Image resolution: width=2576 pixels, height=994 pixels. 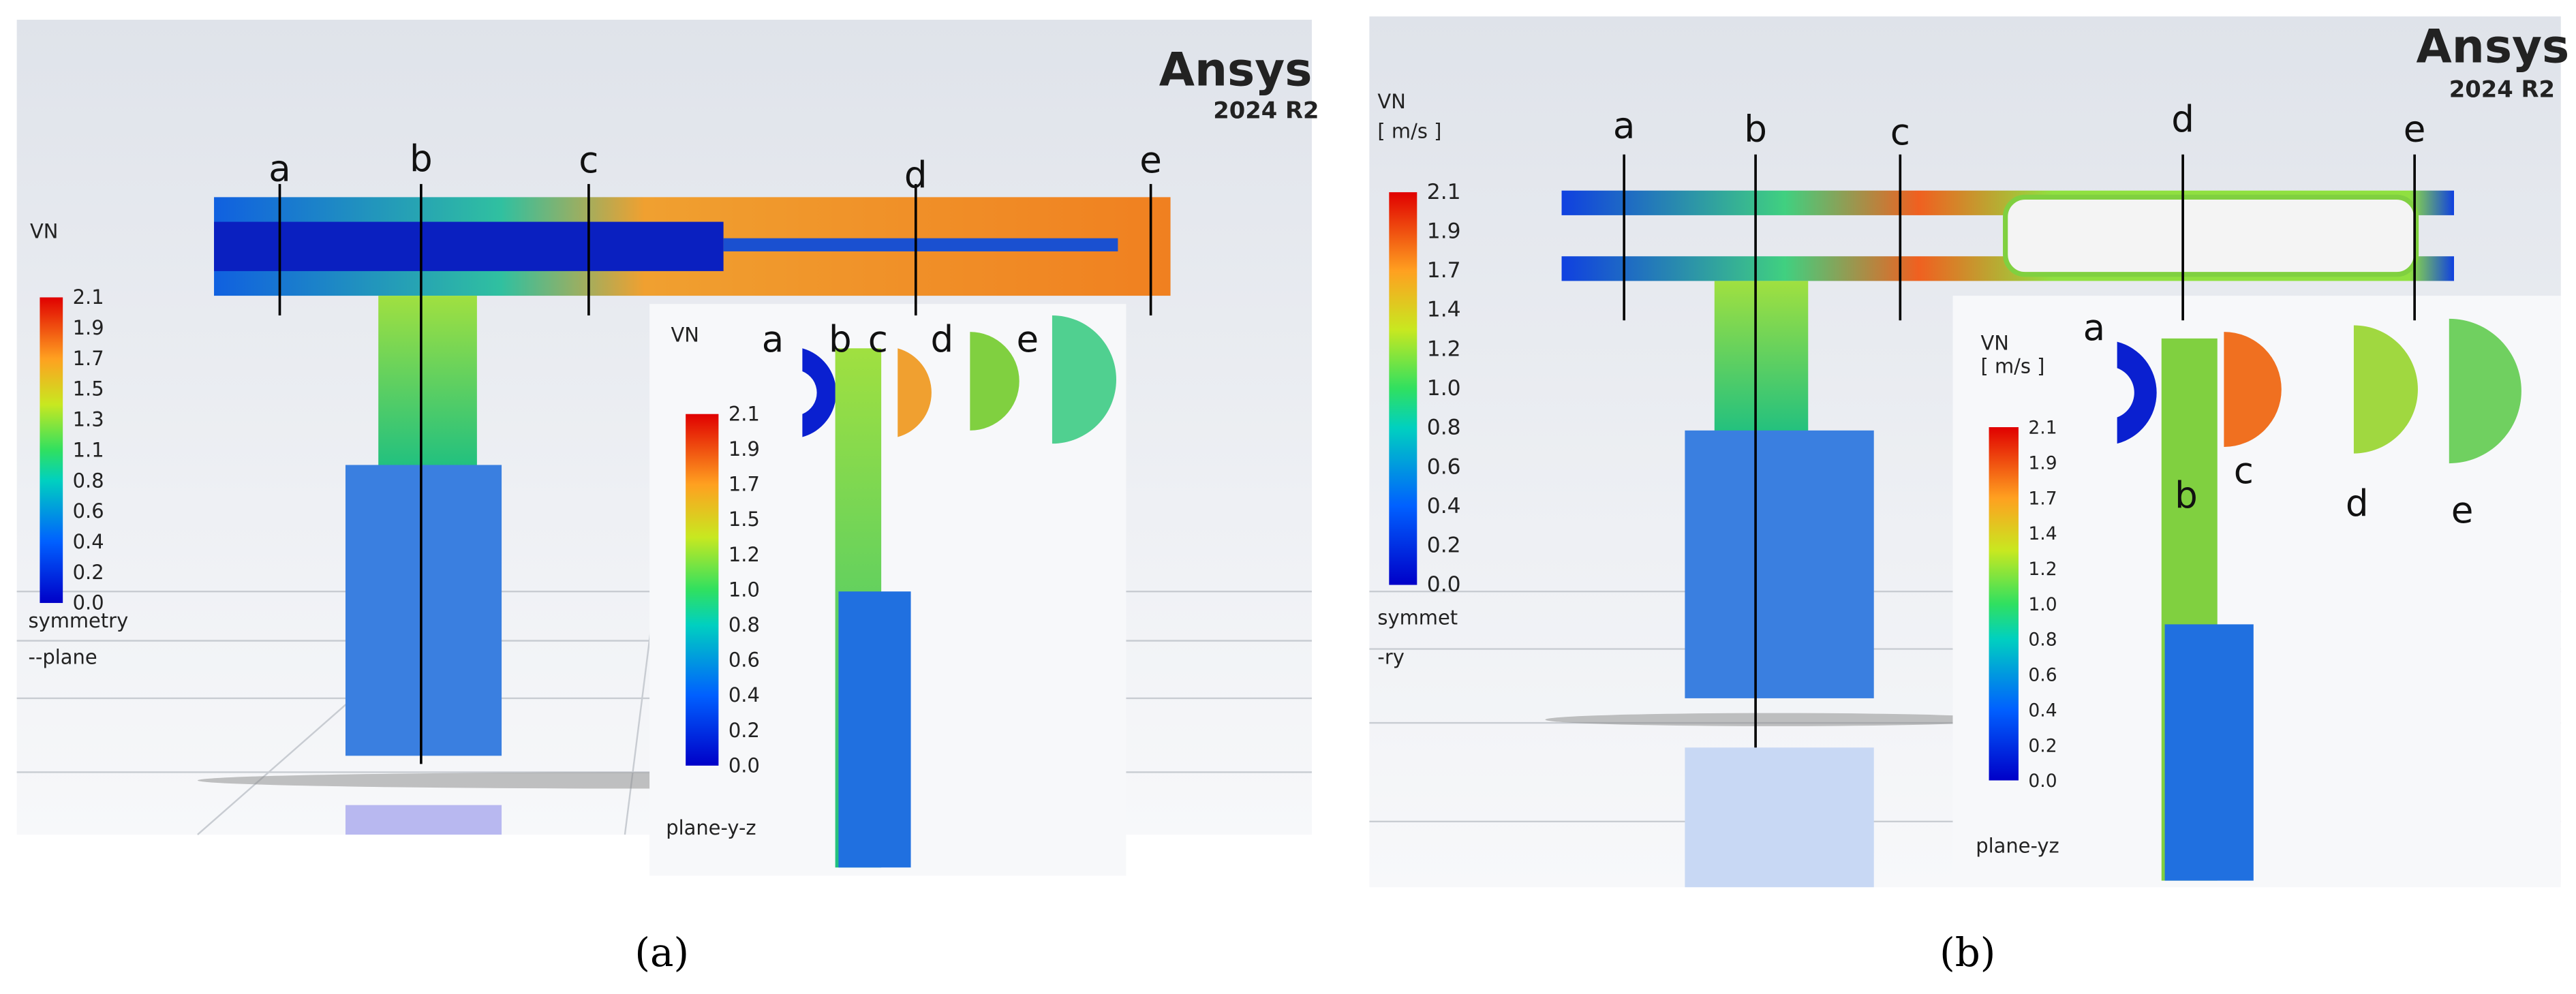 What do you see at coordinates (2012, 366) in the screenshot?
I see `inset-colorbar-unit: [ m/s ]` at bounding box center [2012, 366].